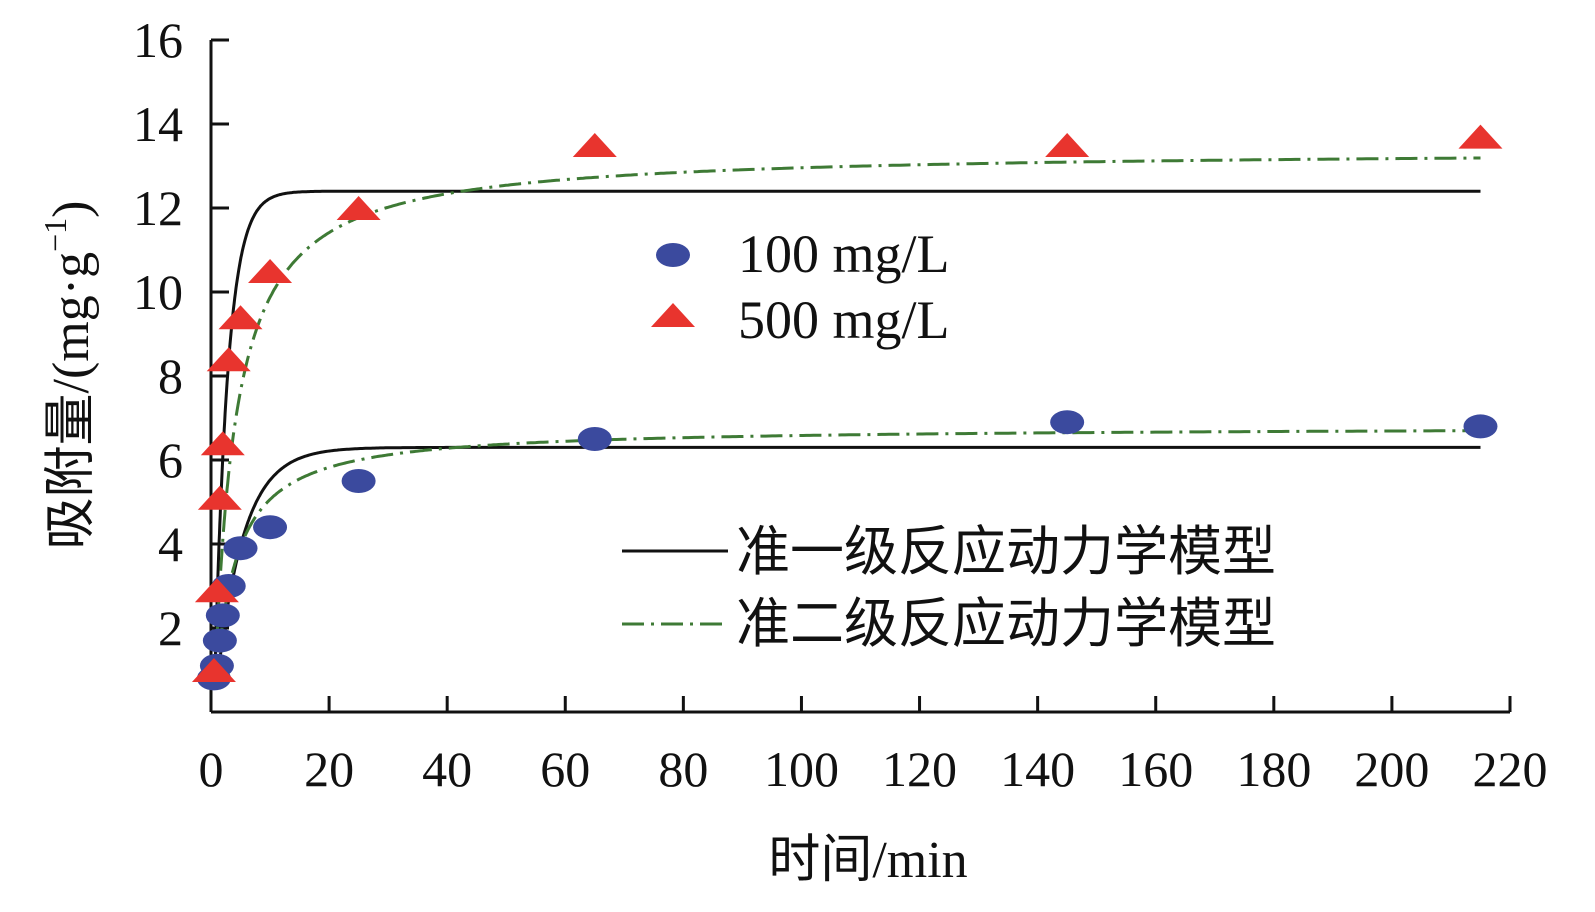 The image size is (1595, 912). Describe the element at coordinates (1006, 624) in the screenshot. I see `legend-label-pso: 准二级反应动力学模型` at that location.